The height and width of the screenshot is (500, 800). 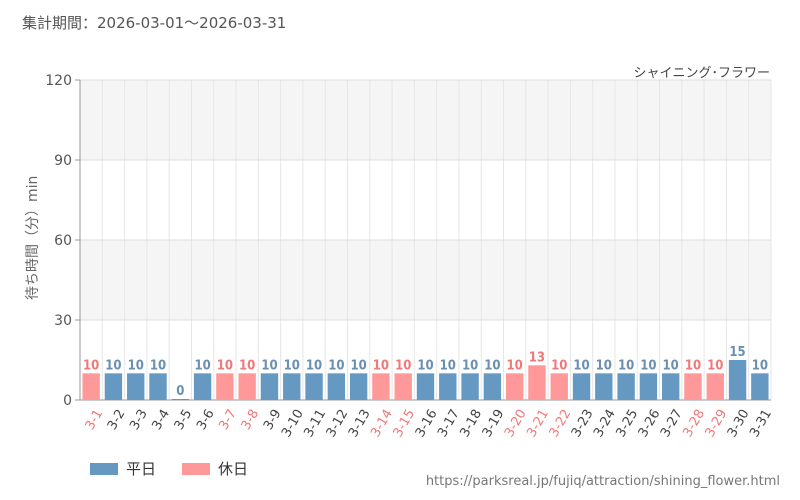 I want to click on x-tick-label: 3-13, so click(x=360, y=423).